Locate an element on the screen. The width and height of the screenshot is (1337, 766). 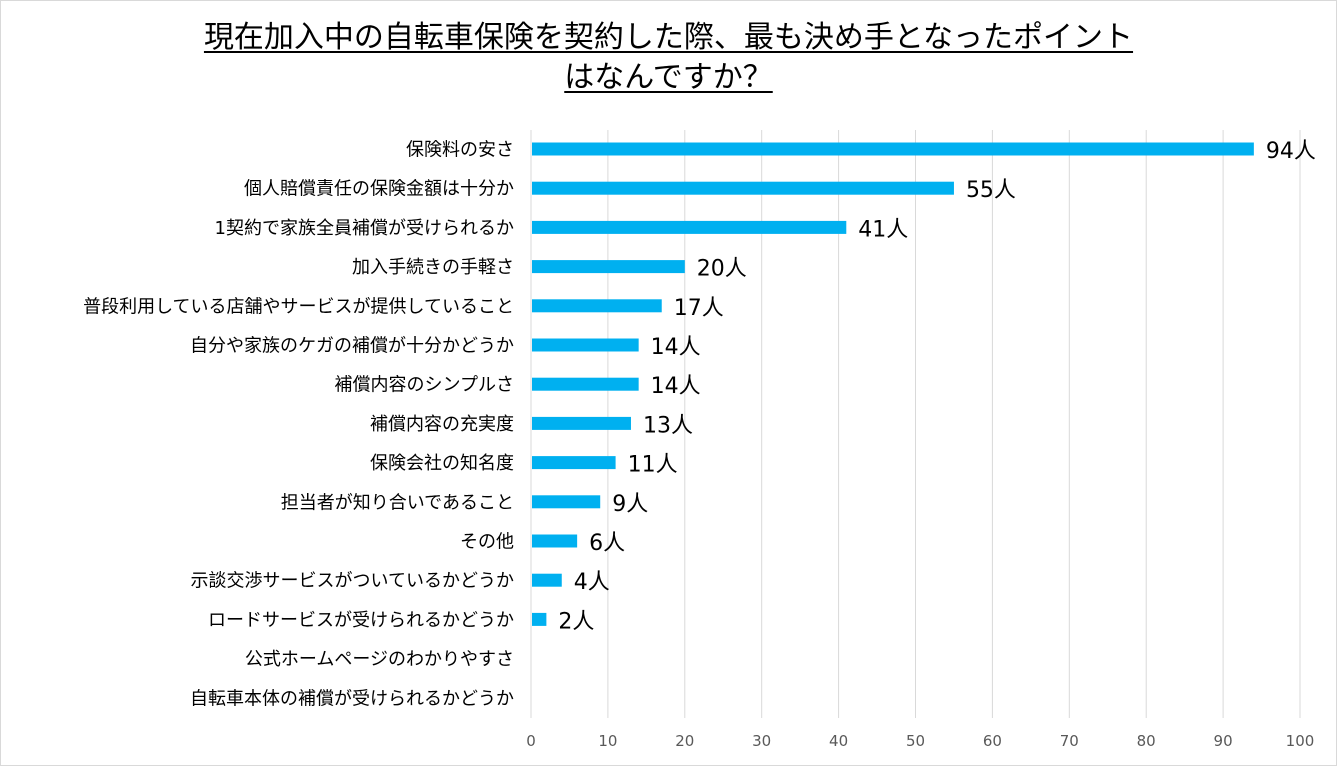
chart-title: 現在加入中の自転車保険を契約した際、最も決め手となったポイント はなんですか？ is located at coordinates (668, 58).